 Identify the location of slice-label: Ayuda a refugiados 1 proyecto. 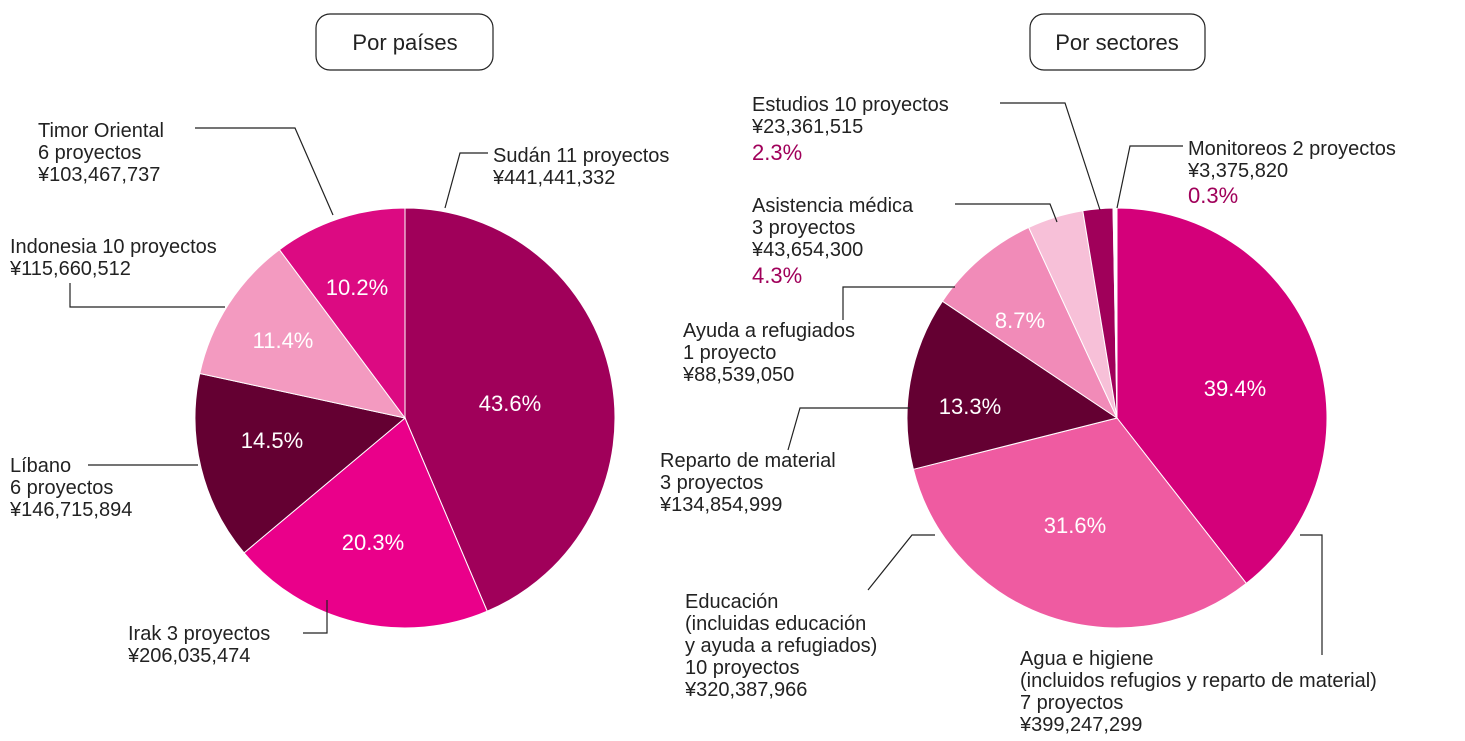
(769, 342).